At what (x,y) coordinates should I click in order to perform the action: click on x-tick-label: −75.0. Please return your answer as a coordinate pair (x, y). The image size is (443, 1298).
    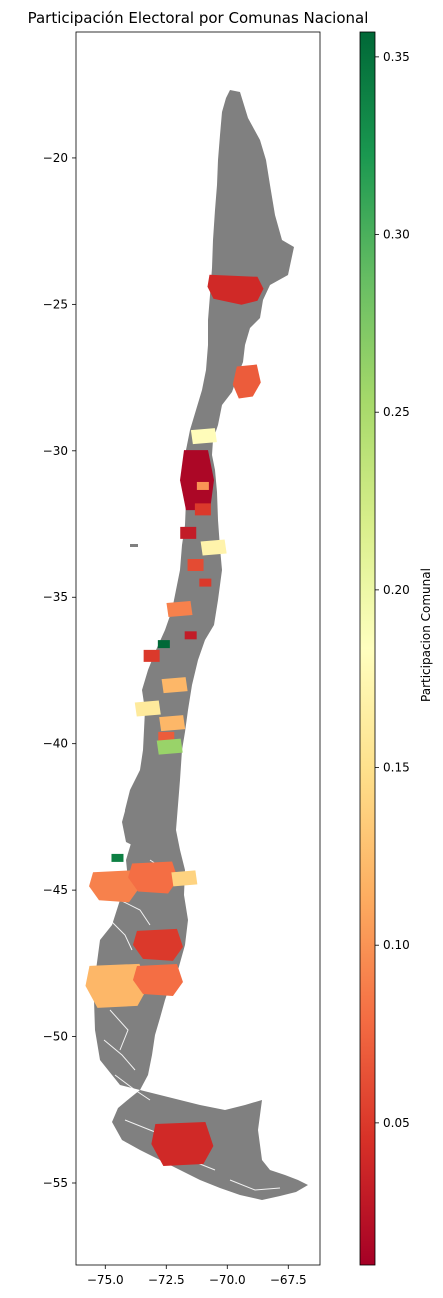
    Looking at the image, I should click on (105, 1280).